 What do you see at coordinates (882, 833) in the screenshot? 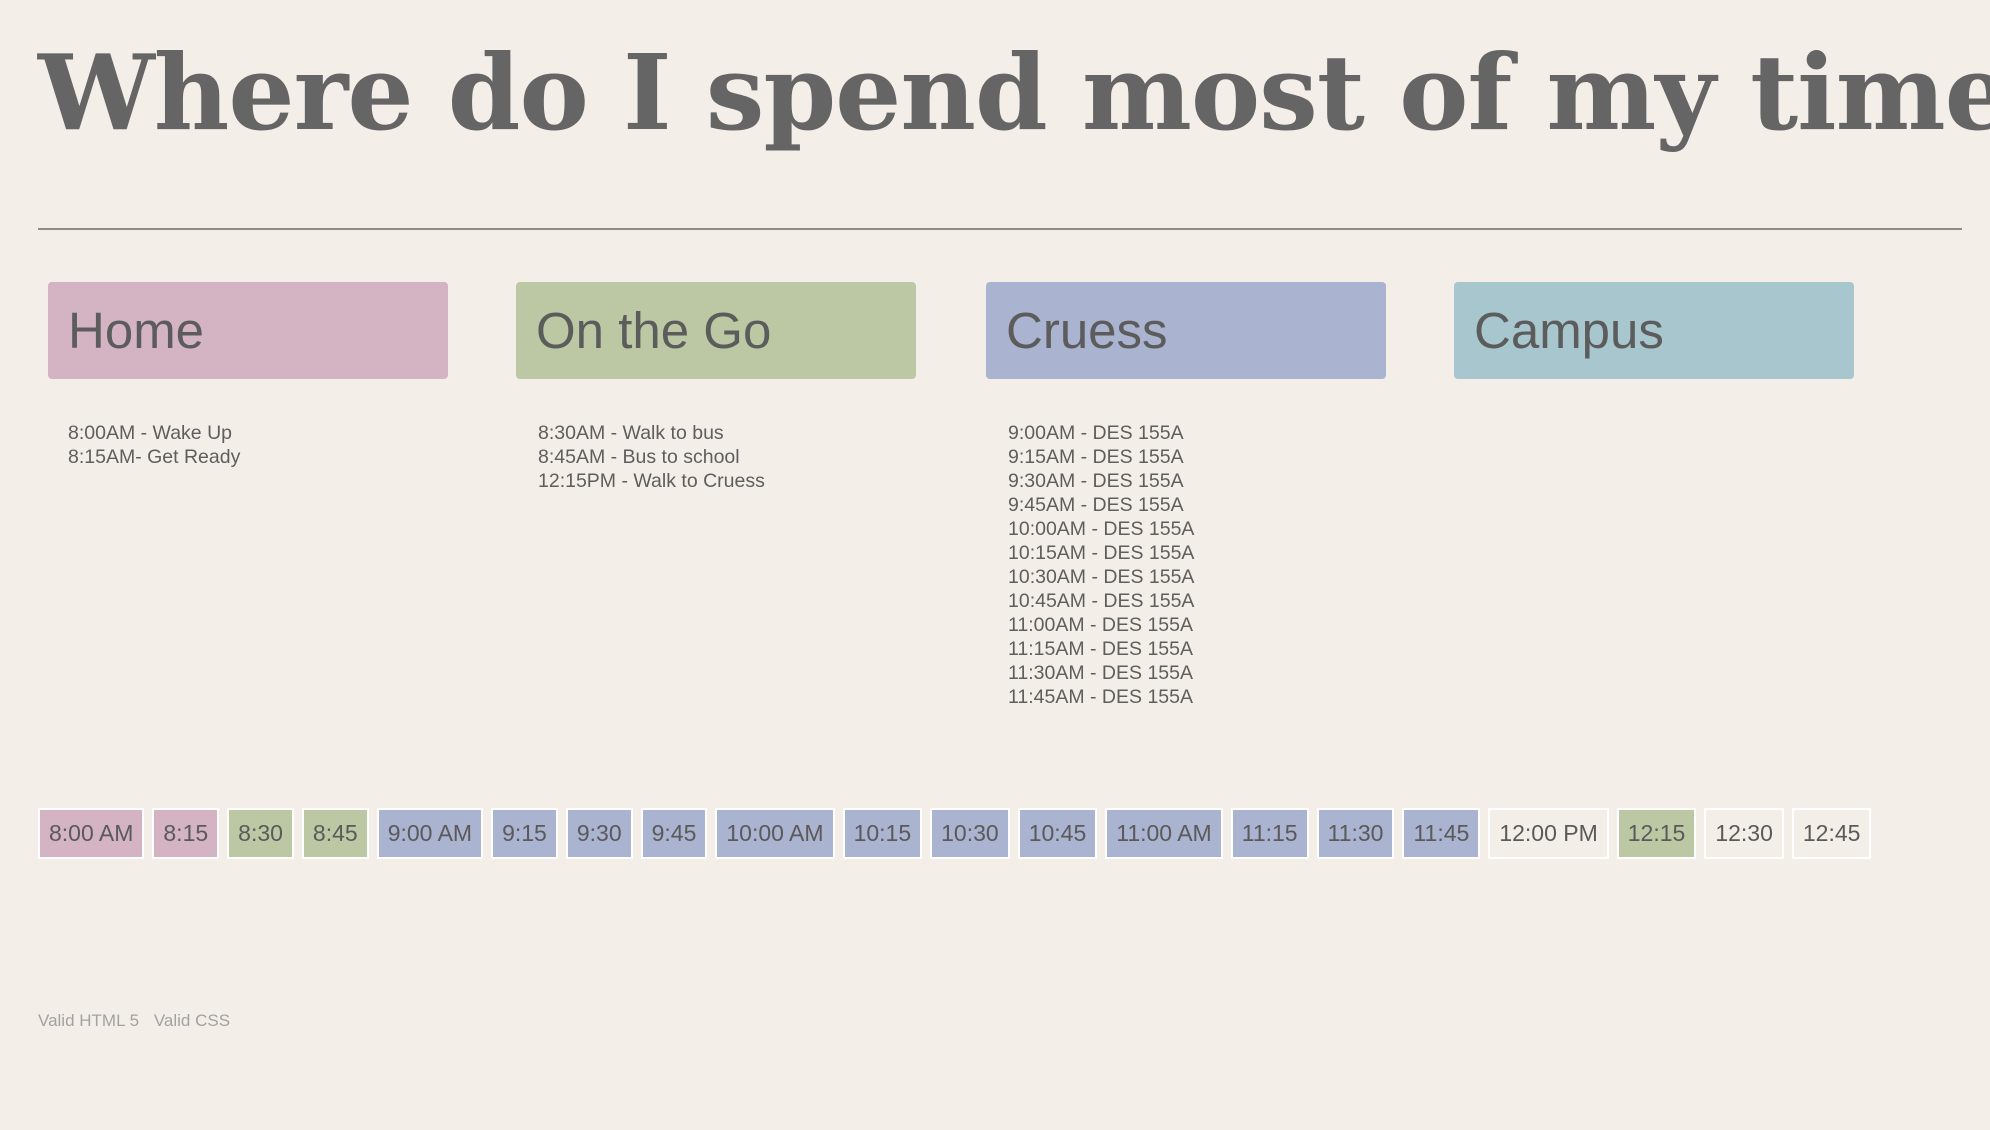
I see `time-slot: 10:15` at bounding box center [882, 833].